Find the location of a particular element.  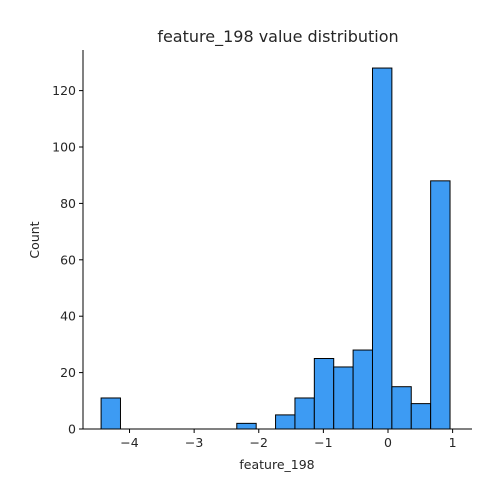

y-ticks-layer: 0 20 40 60 80 100 120 is located at coordinates (67, 260).